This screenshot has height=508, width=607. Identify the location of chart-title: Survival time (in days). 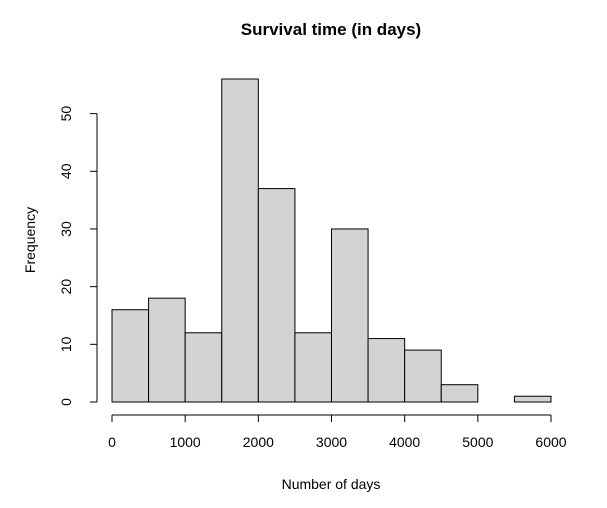
(331, 29).